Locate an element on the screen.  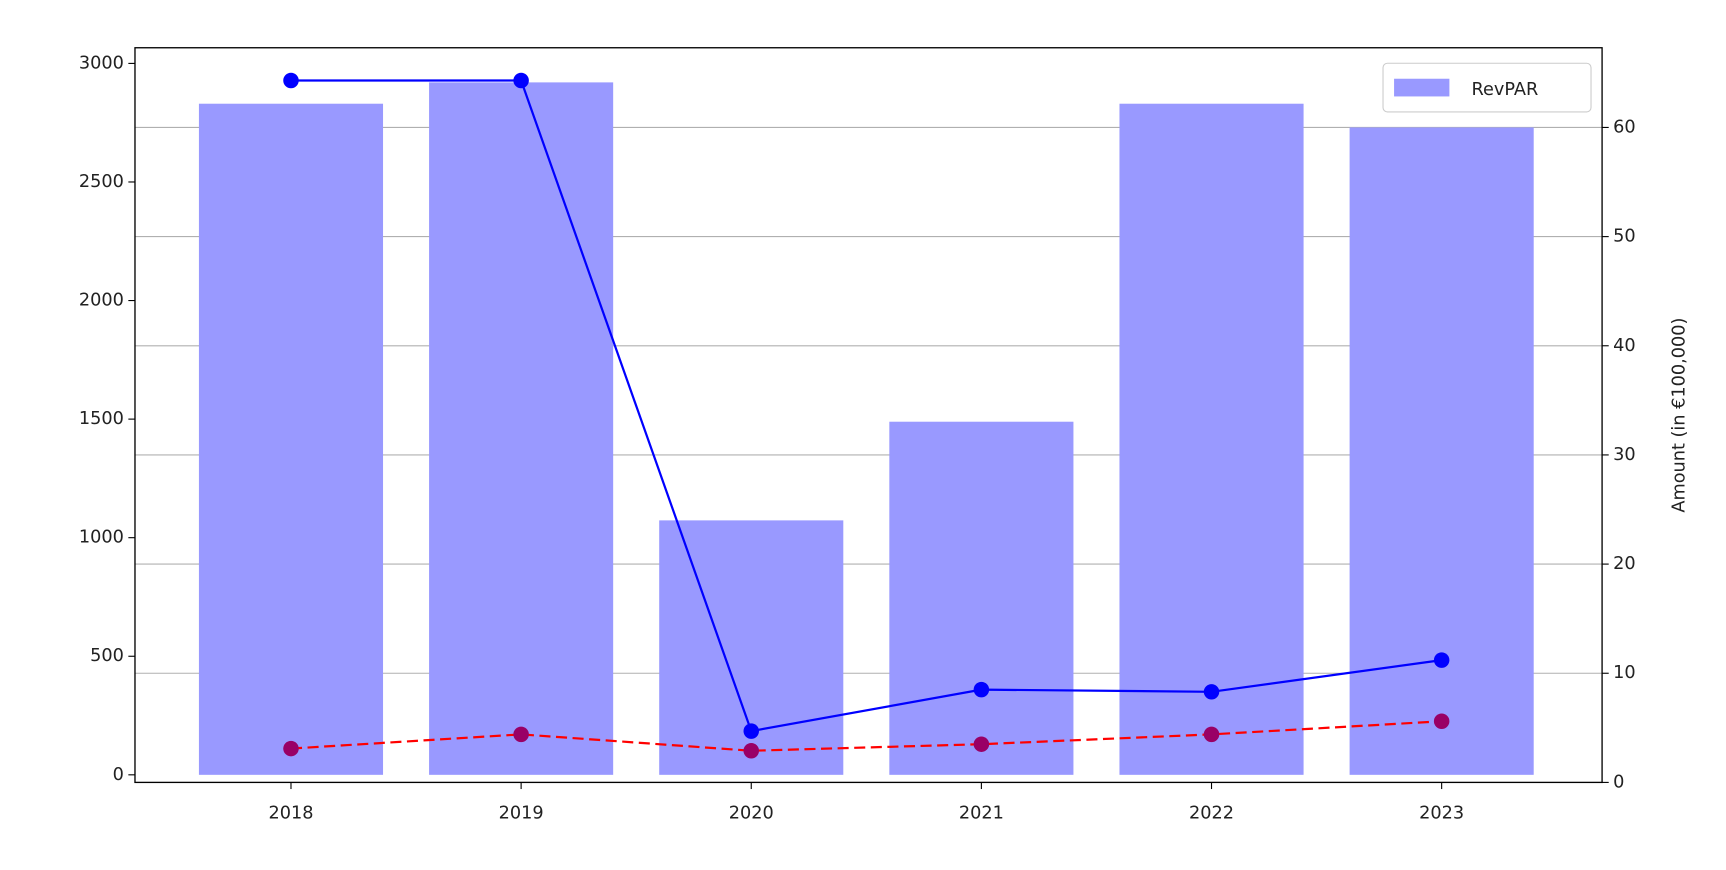
x-tick-label: 2022 is located at coordinates (1211, 813).